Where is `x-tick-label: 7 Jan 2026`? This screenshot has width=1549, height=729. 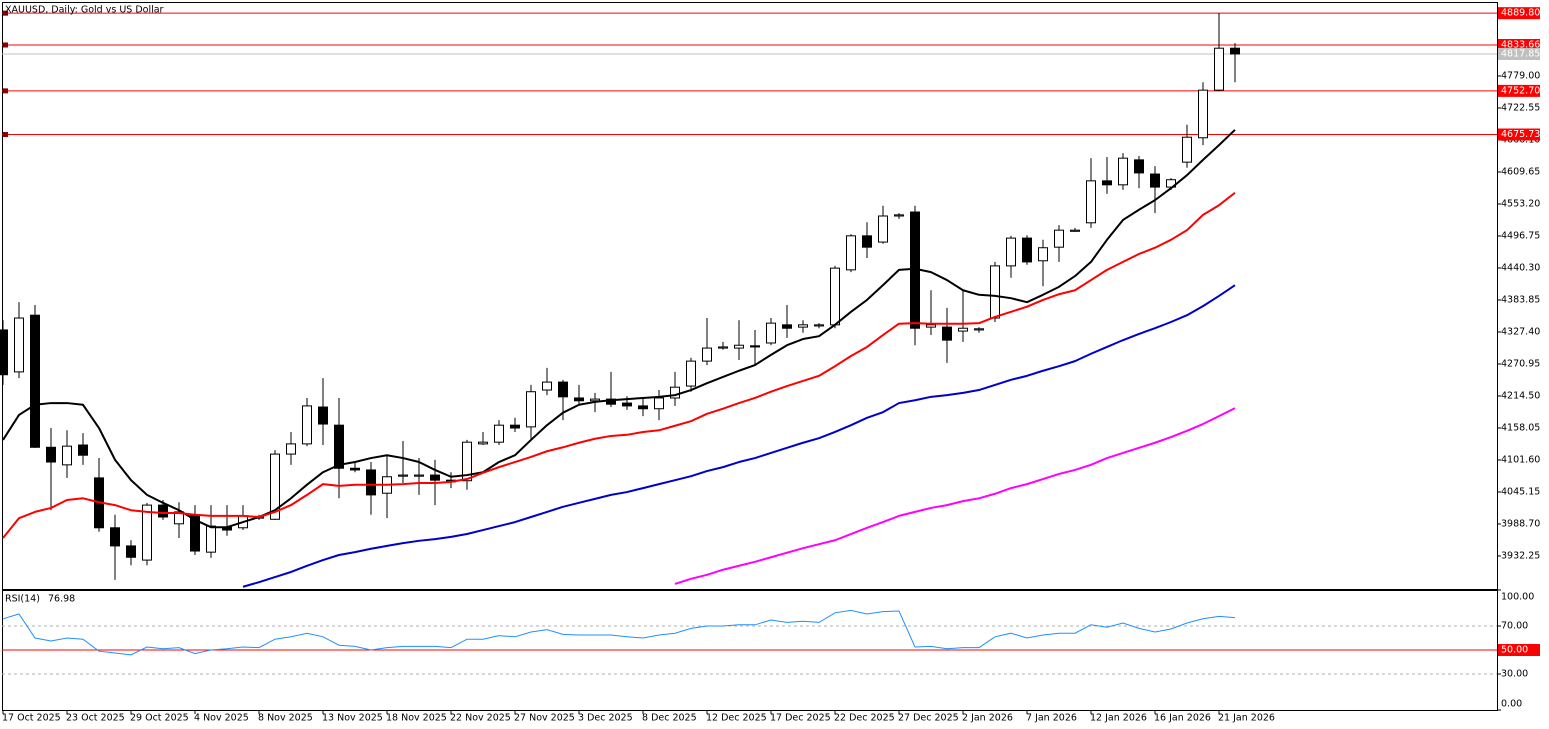 x-tick-label: 7 Jan 2026 is located at coordinates (1051, 718).